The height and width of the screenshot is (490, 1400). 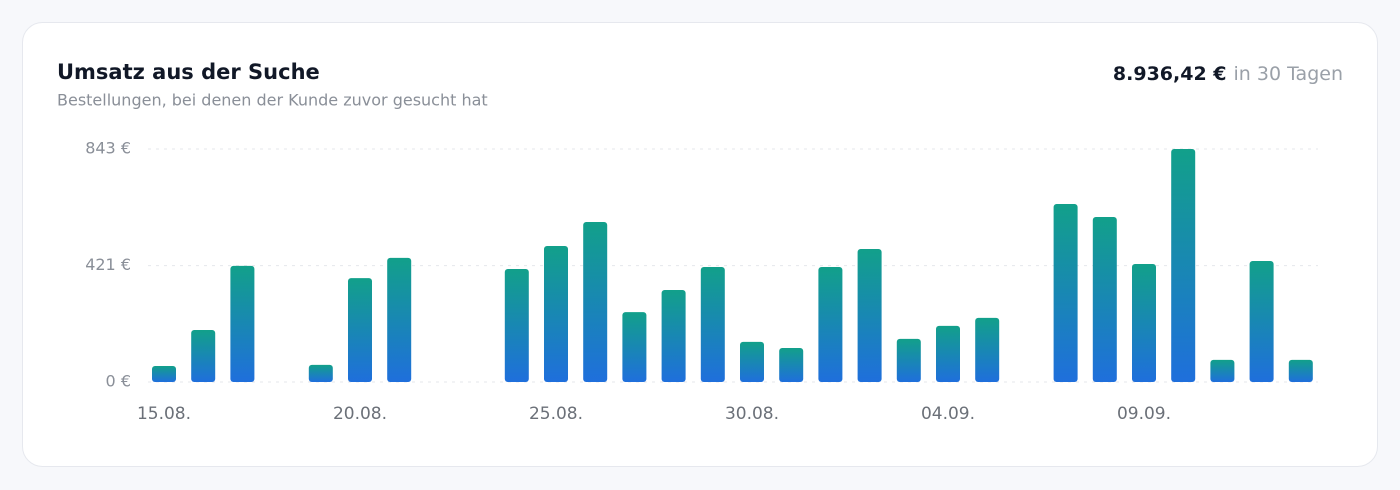 I want to click on x-tick-label: 20.08., so click(x=360, y=414).